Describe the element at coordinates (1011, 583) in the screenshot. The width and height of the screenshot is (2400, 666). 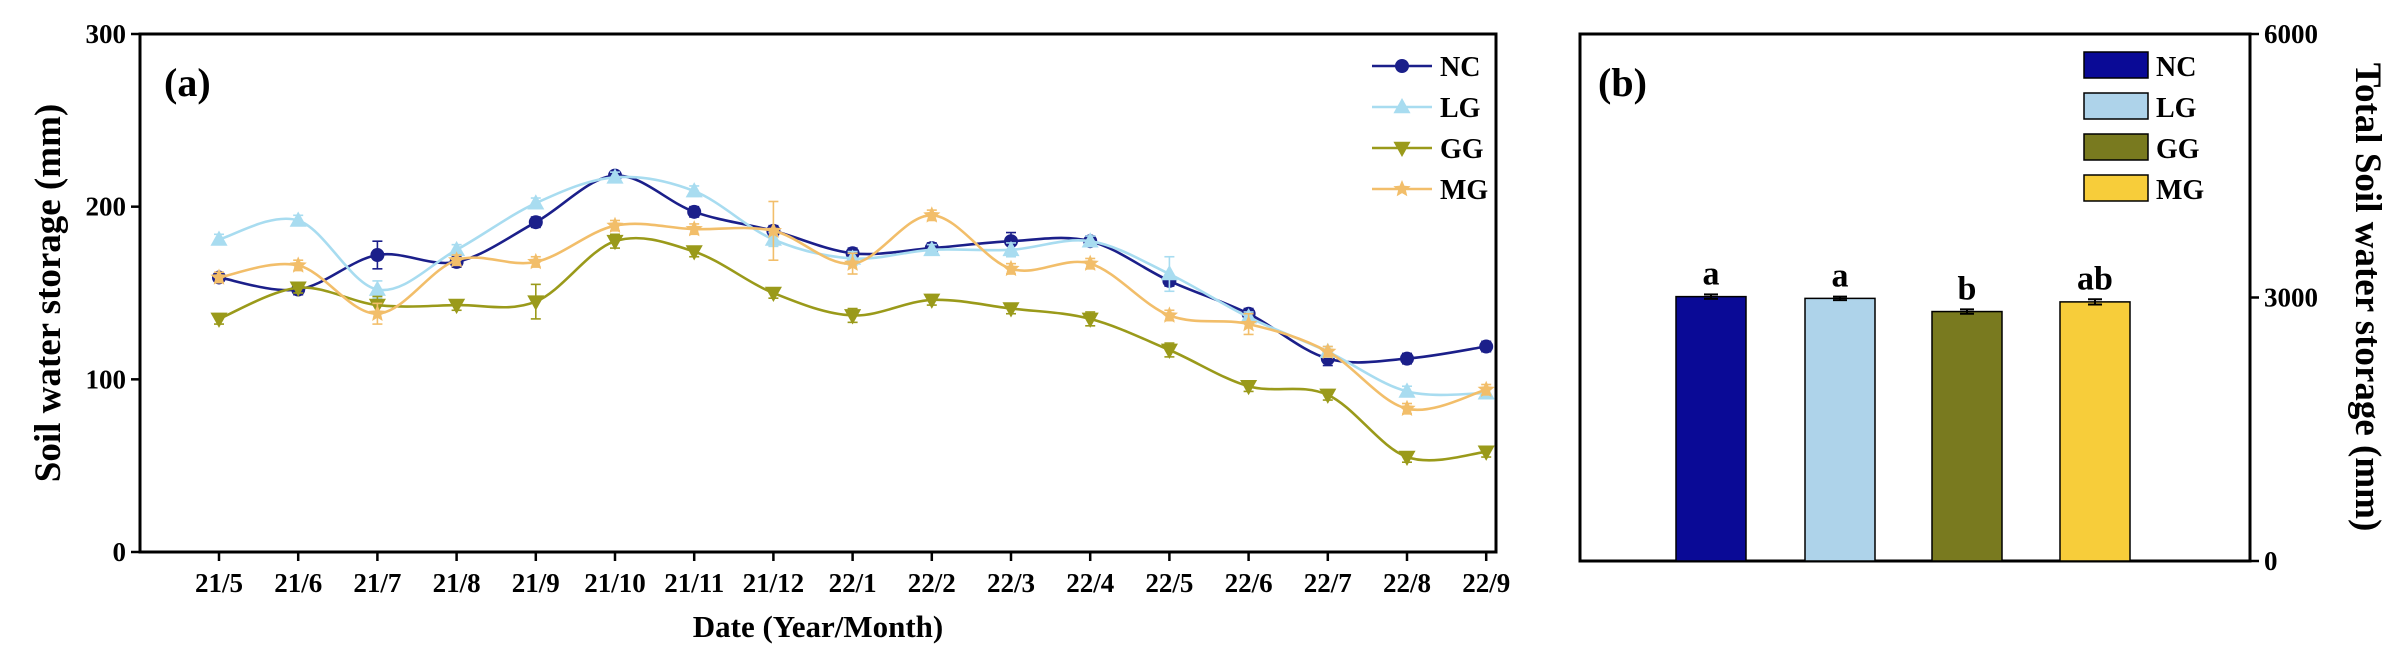
I see `x-tick-label: 22/3` at that location.